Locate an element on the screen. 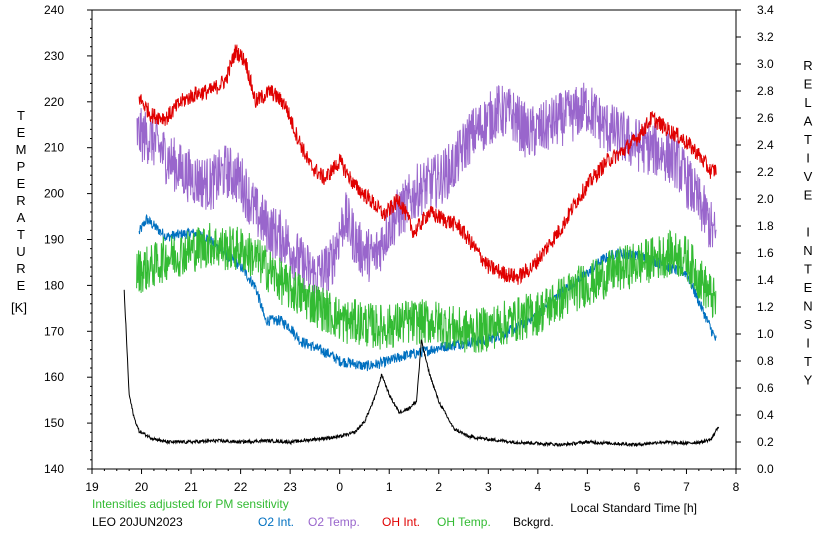 Image resolution: width=828 pixels, height=535 pixels. left-tick-label: 190 is located at coordinates (54, 240).